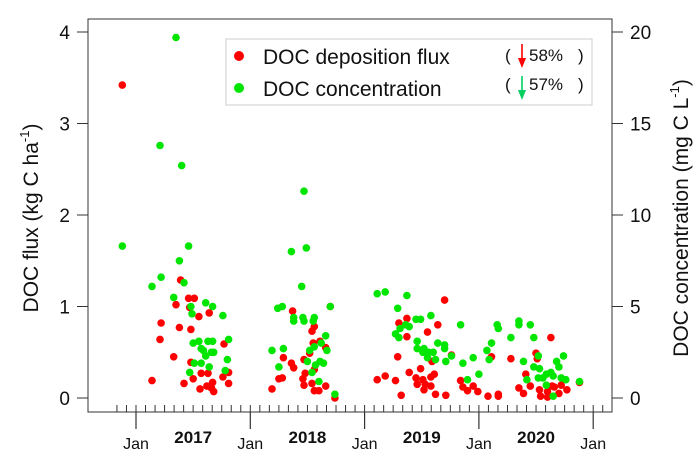 This screenshot has width=700, height=457. What do you see at coordinates (635, 399) in the screenshot?
I see `y-right-tick-label: 0` at bounding box center [635, 399].